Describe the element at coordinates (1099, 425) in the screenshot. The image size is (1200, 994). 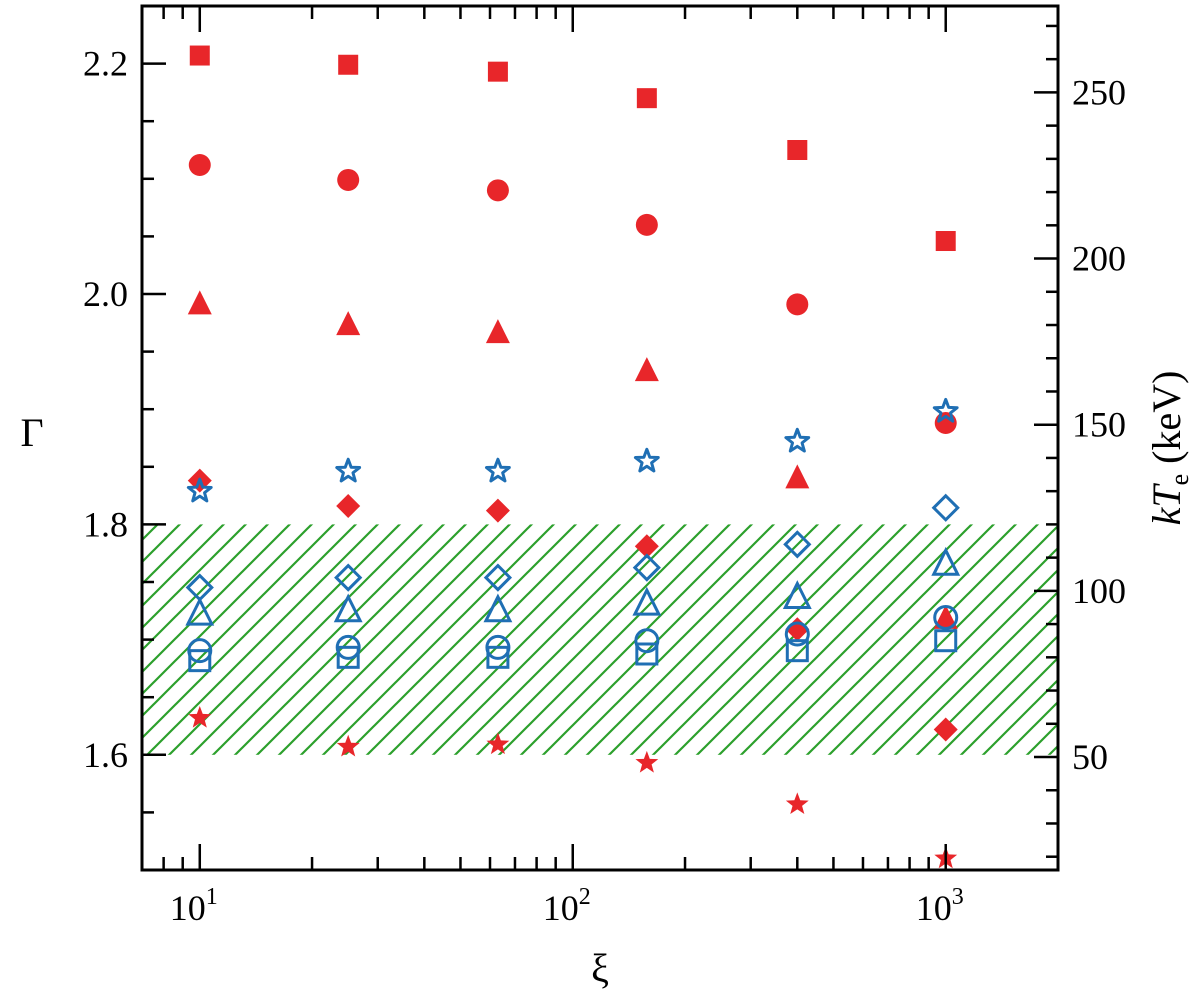
I see `y-right-tick-label: 150` at that location.